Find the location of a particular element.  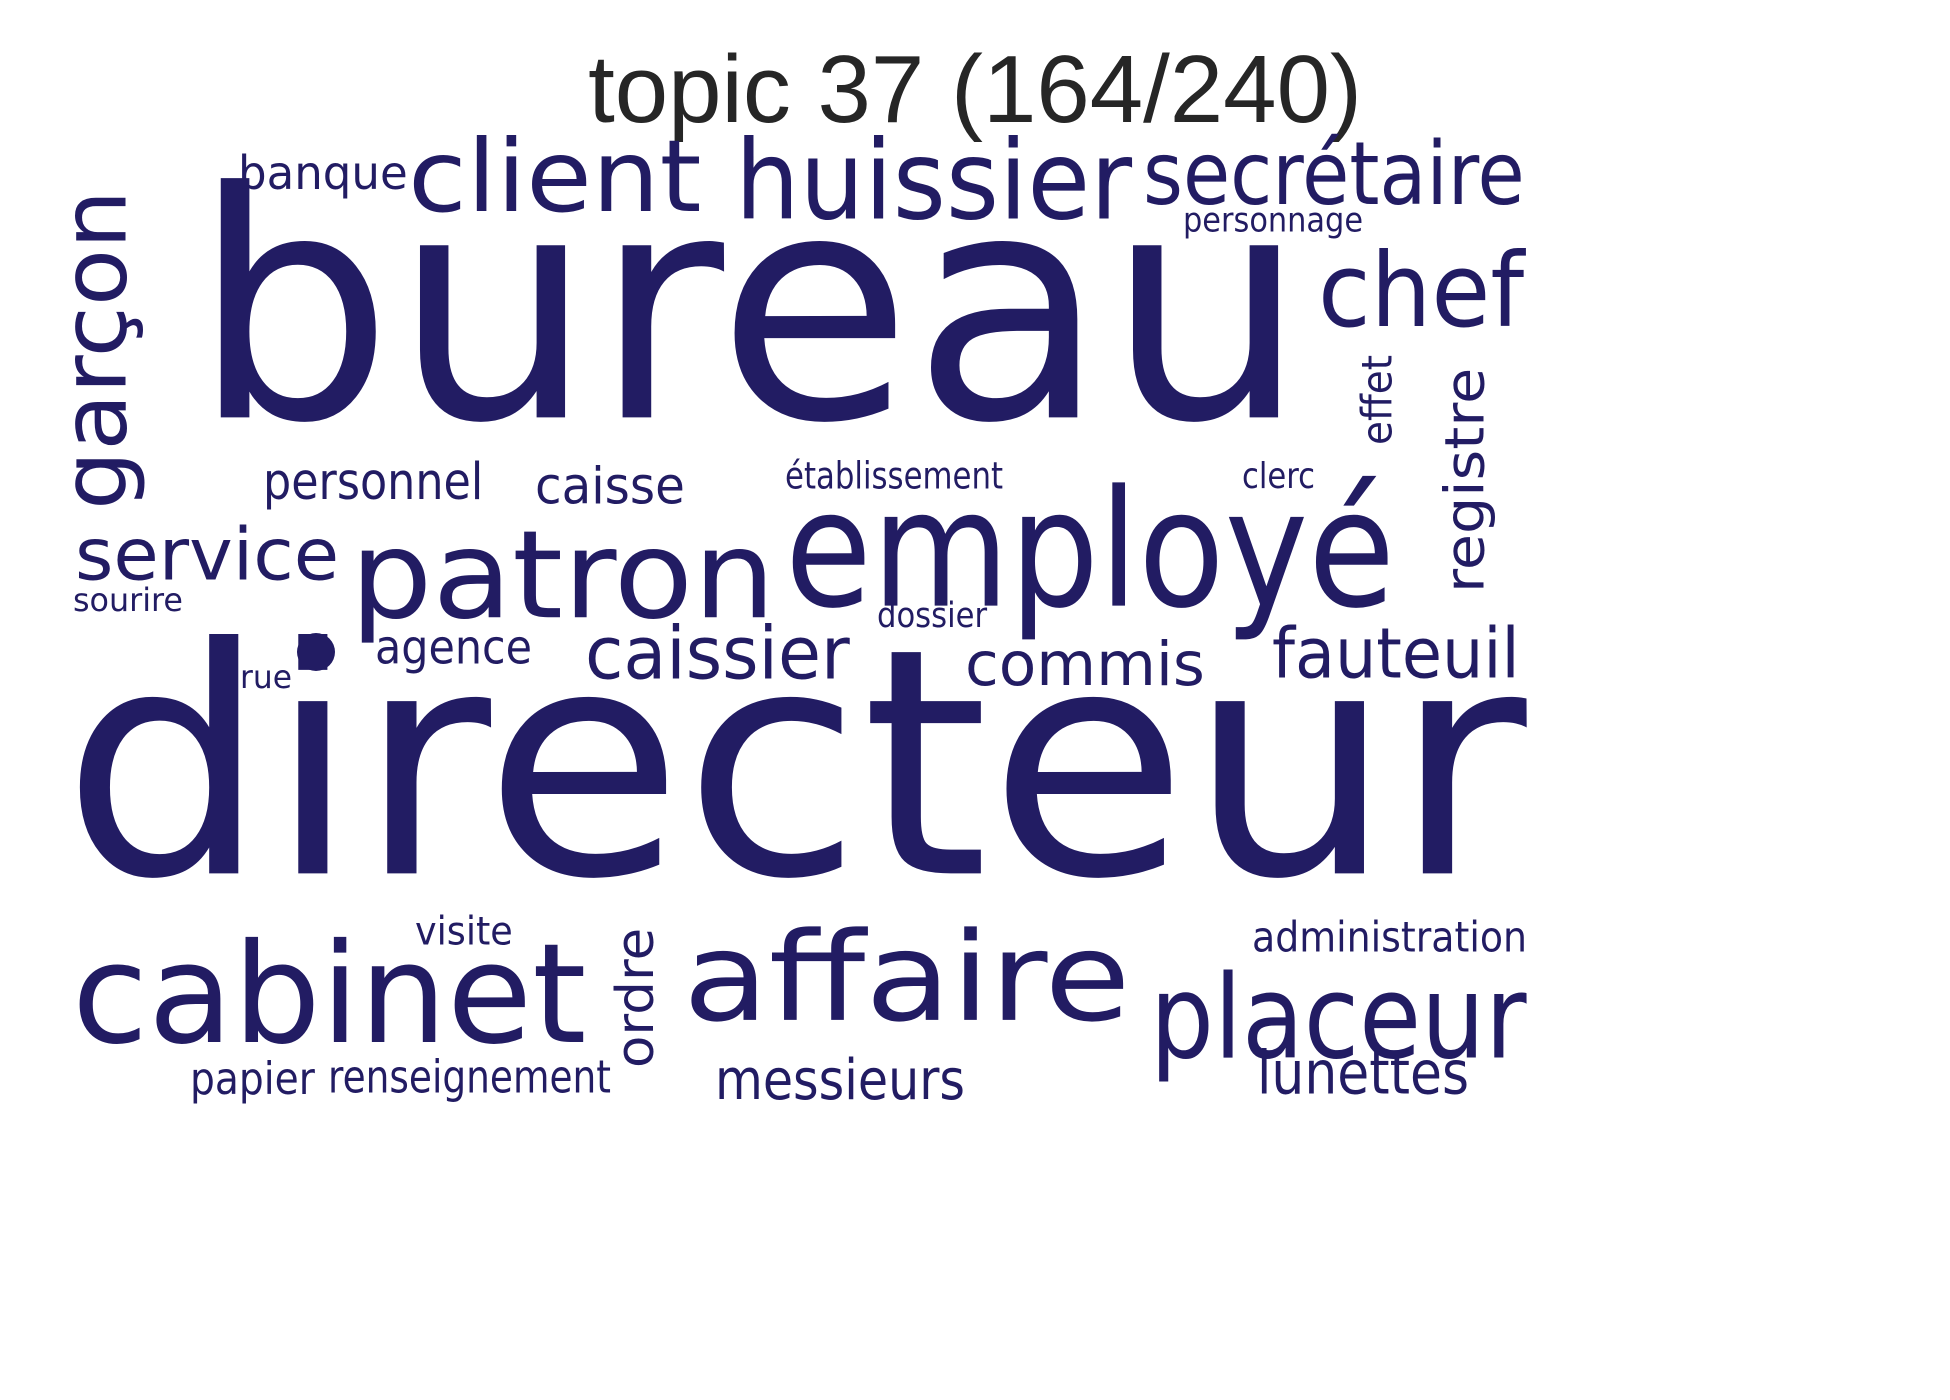

word-commis: commis is located at coordinates (1085, 665).